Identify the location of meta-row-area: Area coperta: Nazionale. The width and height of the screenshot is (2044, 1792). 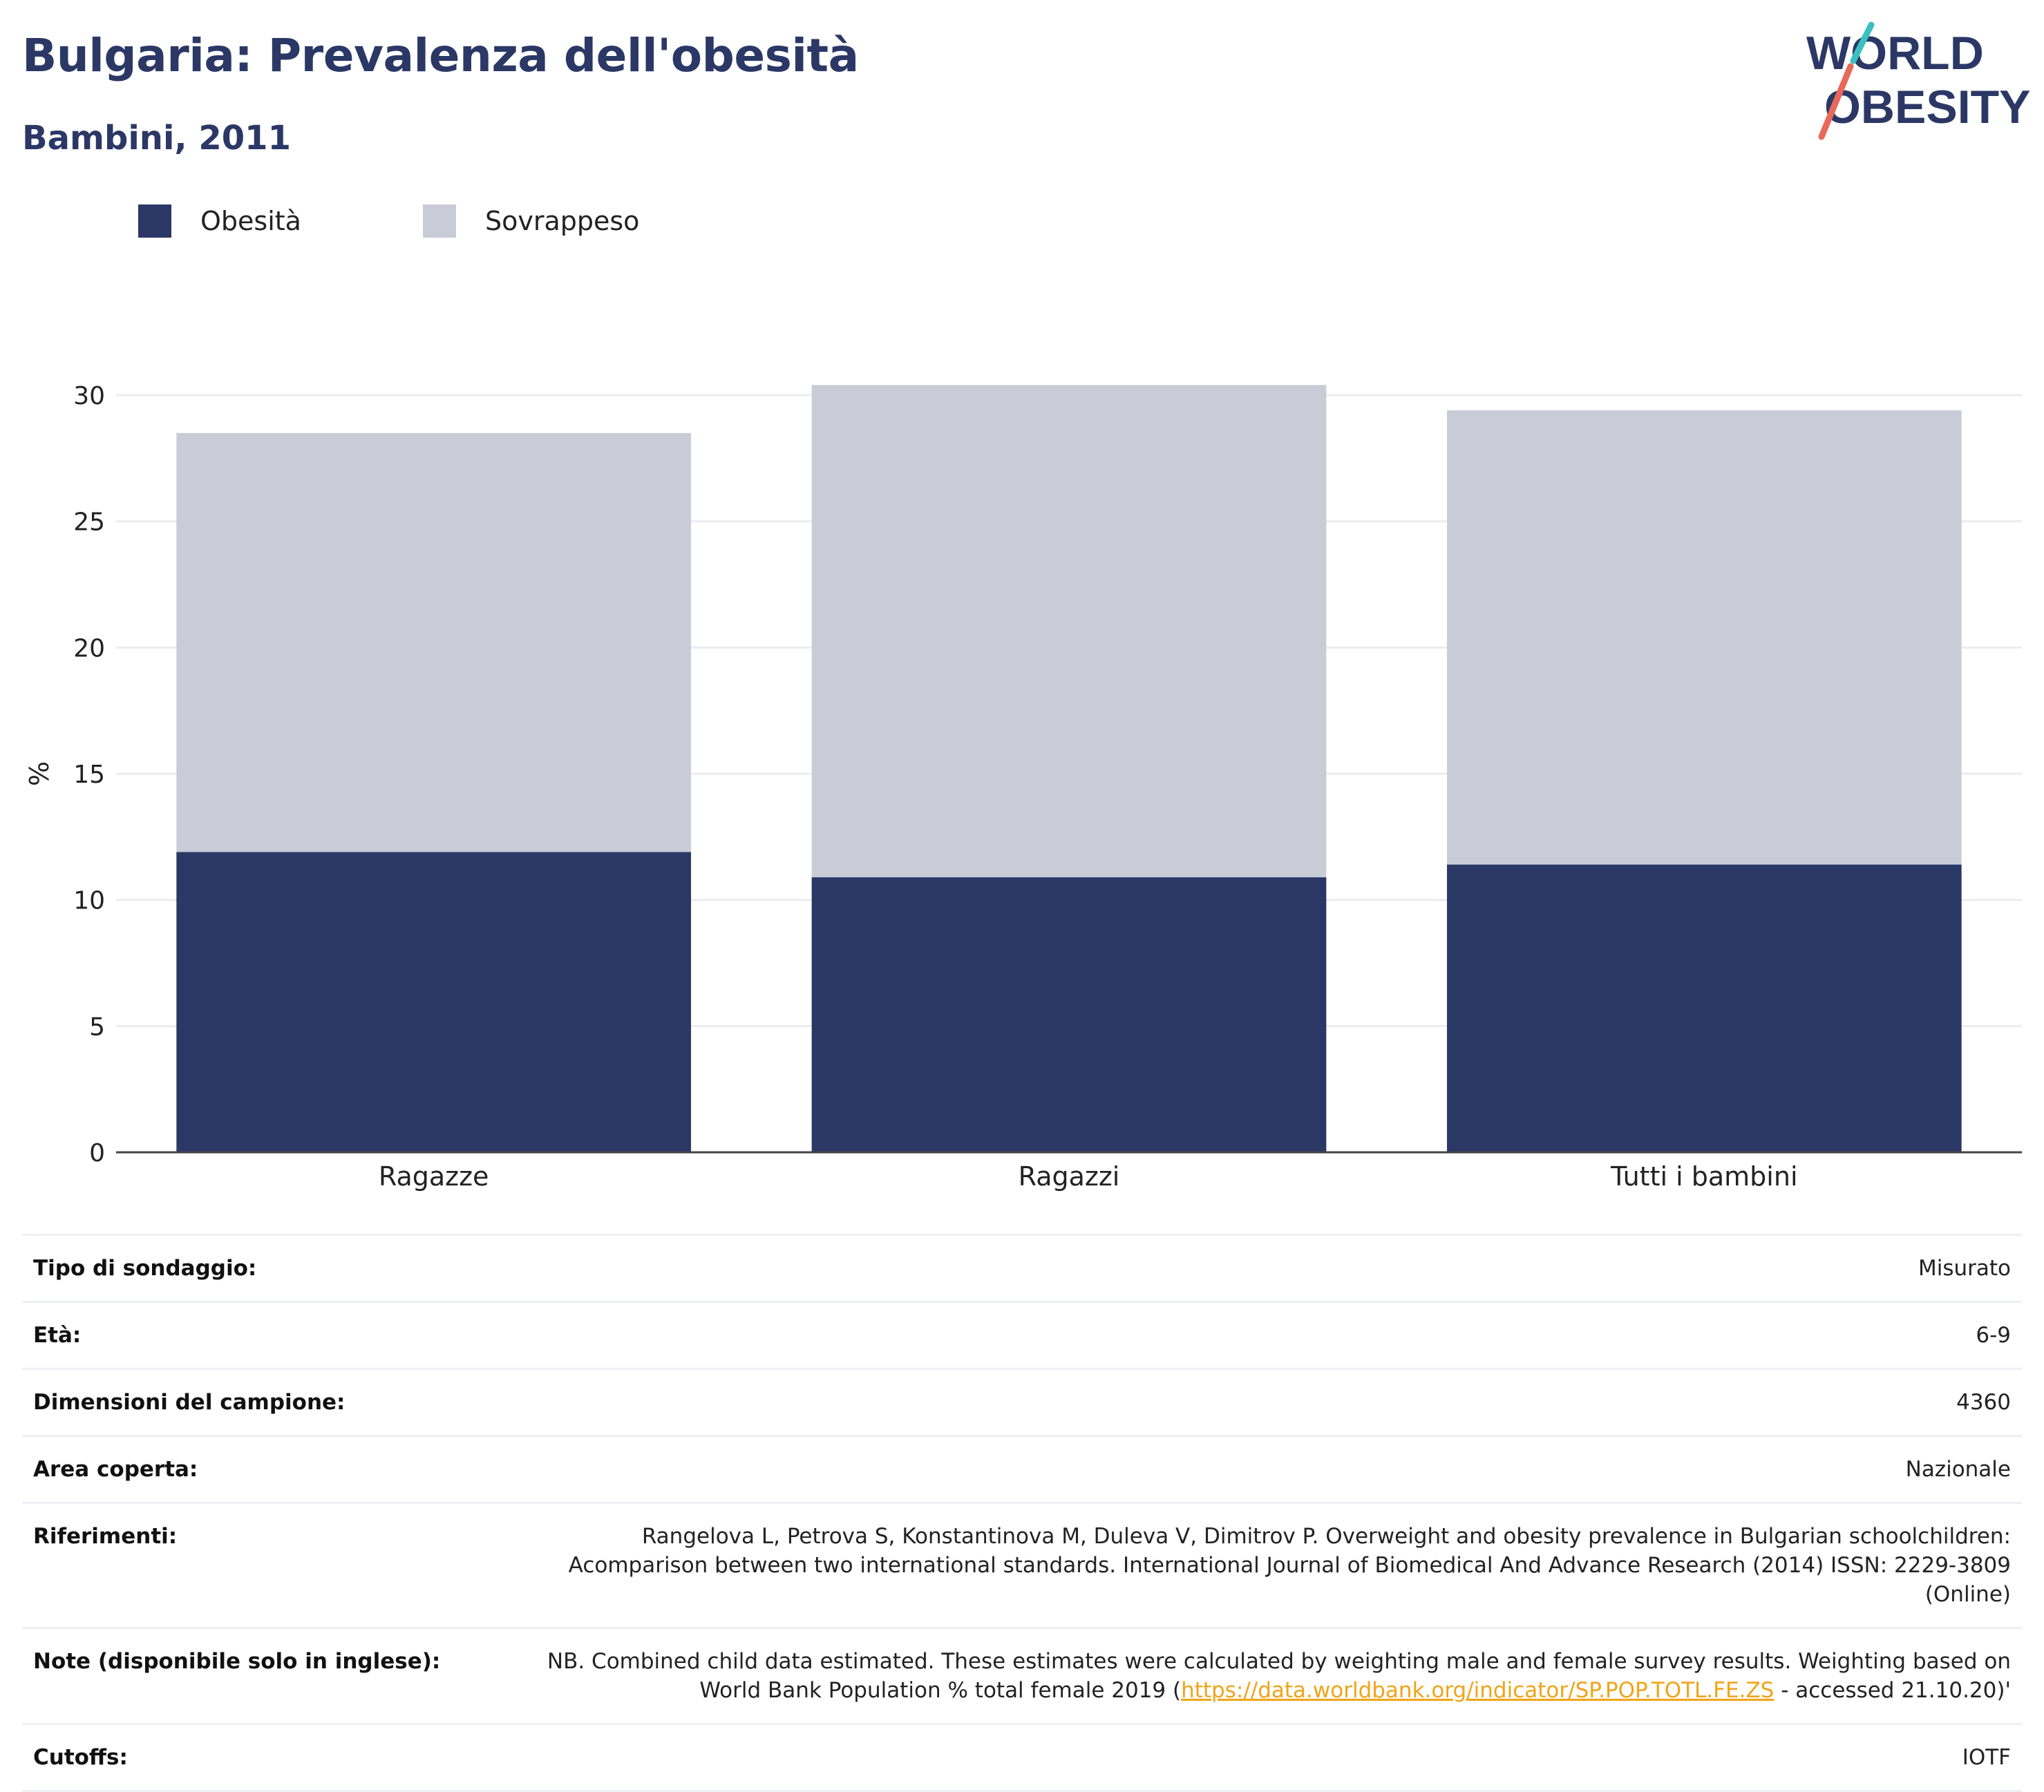
(1022, 1468).